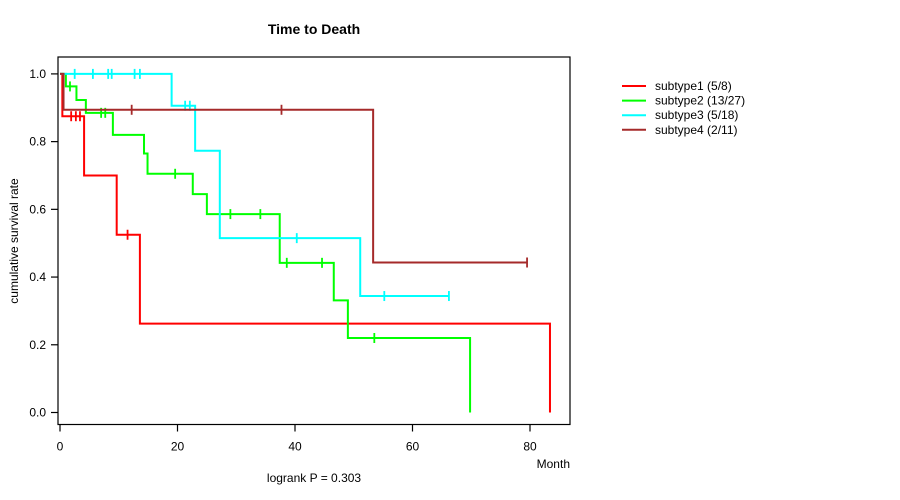  What do you see at coordinates (37, 142) in the screenshot?
I see `y-tick-label: 0.8` at bounding box center [37, 142].